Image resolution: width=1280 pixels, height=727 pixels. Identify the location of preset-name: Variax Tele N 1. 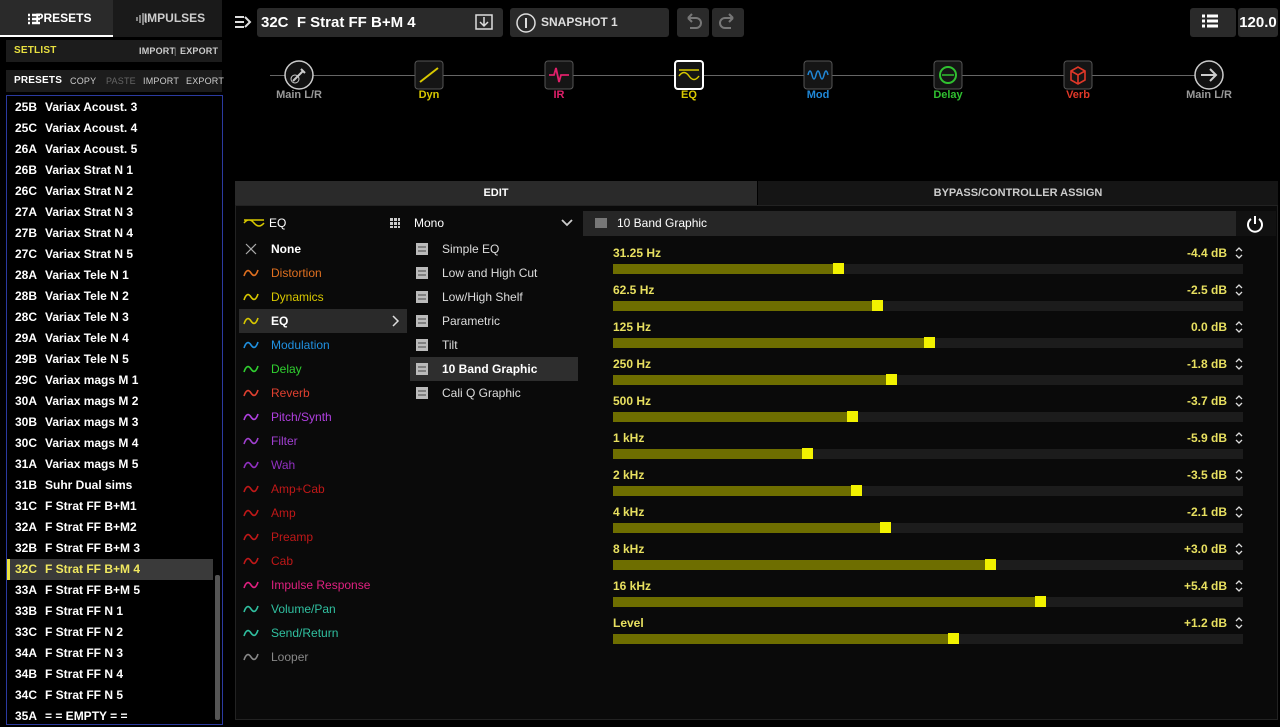
(87, 275).